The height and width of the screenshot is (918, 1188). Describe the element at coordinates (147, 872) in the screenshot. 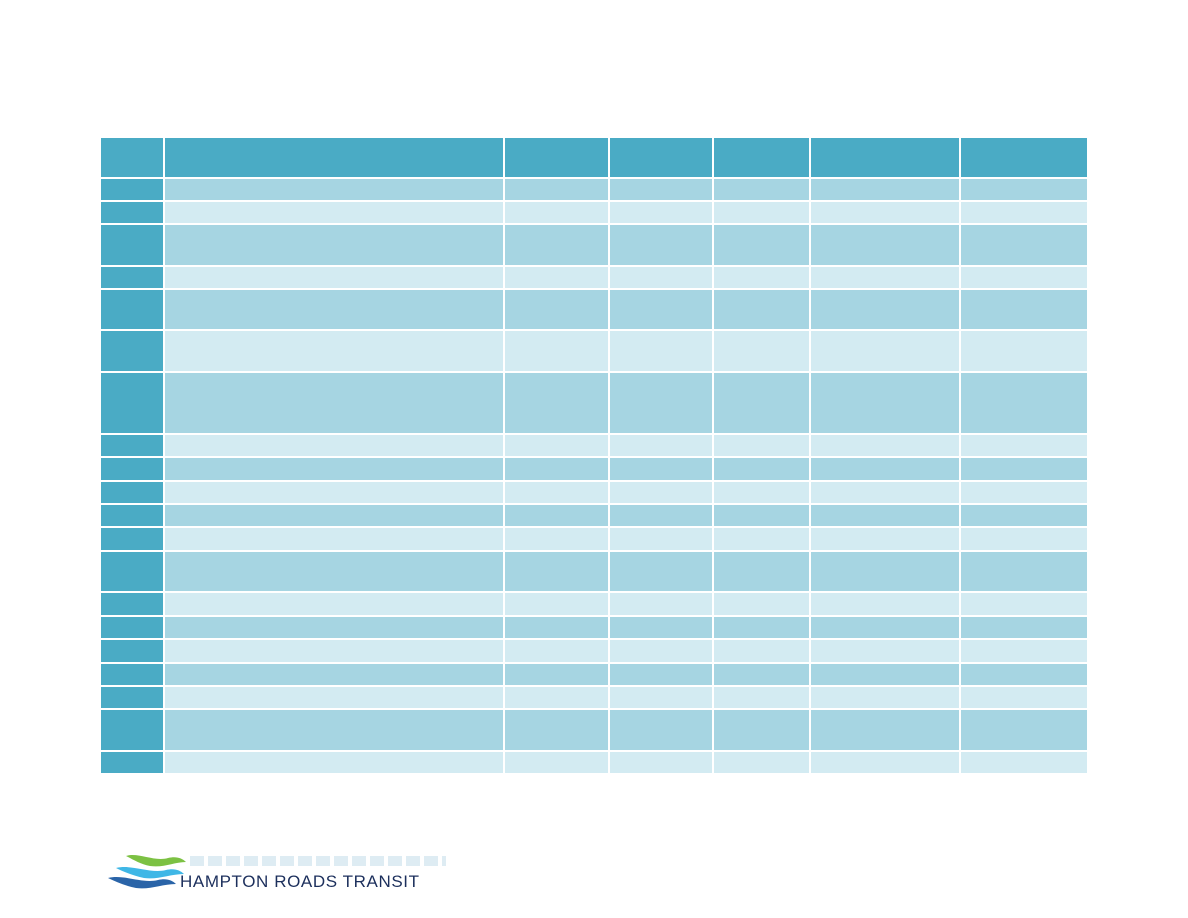

I see `hrt-wave-logo-icon` at that location.